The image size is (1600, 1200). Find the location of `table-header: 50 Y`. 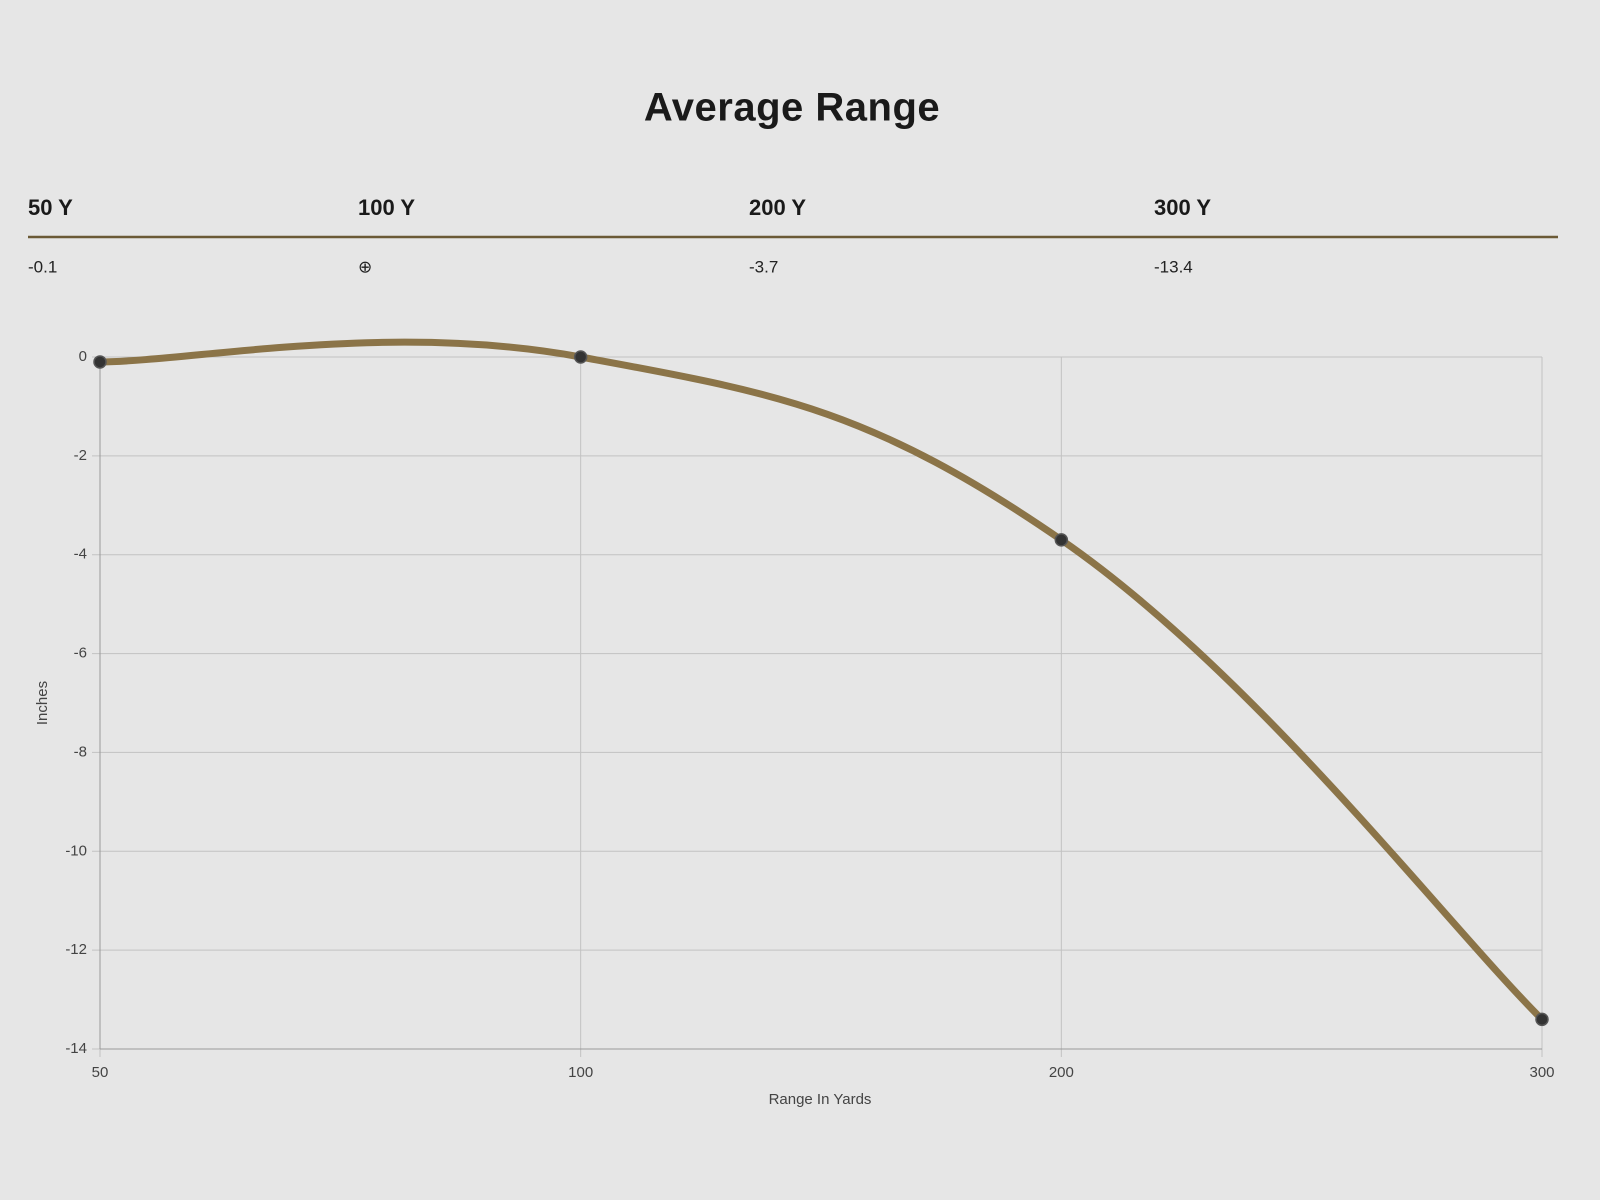

table-header: 50 Y is located at coordinates (50, 207).